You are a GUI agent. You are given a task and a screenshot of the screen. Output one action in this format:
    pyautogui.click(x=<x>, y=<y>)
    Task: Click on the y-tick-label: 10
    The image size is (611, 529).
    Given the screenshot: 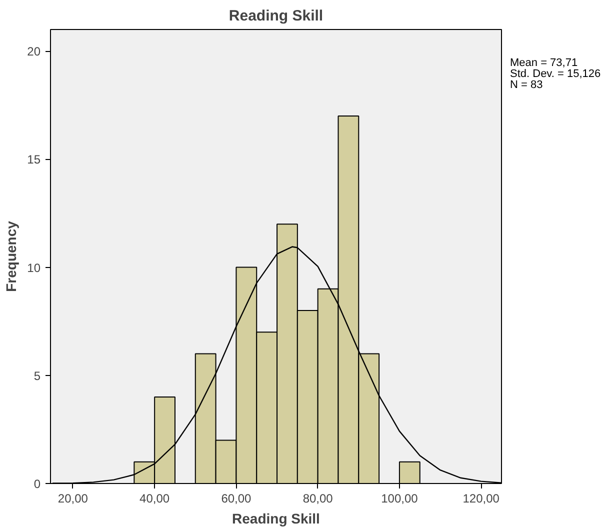 What is the action you would take?
    pyautogui.click(x=34, y=267)
    